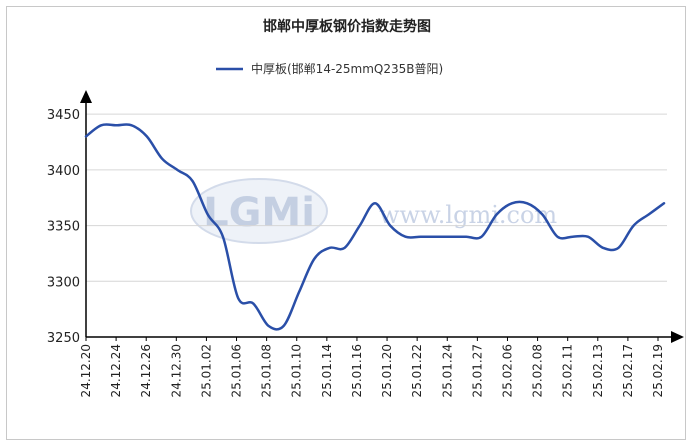 Image resolution: width=693 pixels, height=448 pixels. Describe the element at coordinates (63, 171) in the screenshot. I see `y-tick-label: 3400` at that location.